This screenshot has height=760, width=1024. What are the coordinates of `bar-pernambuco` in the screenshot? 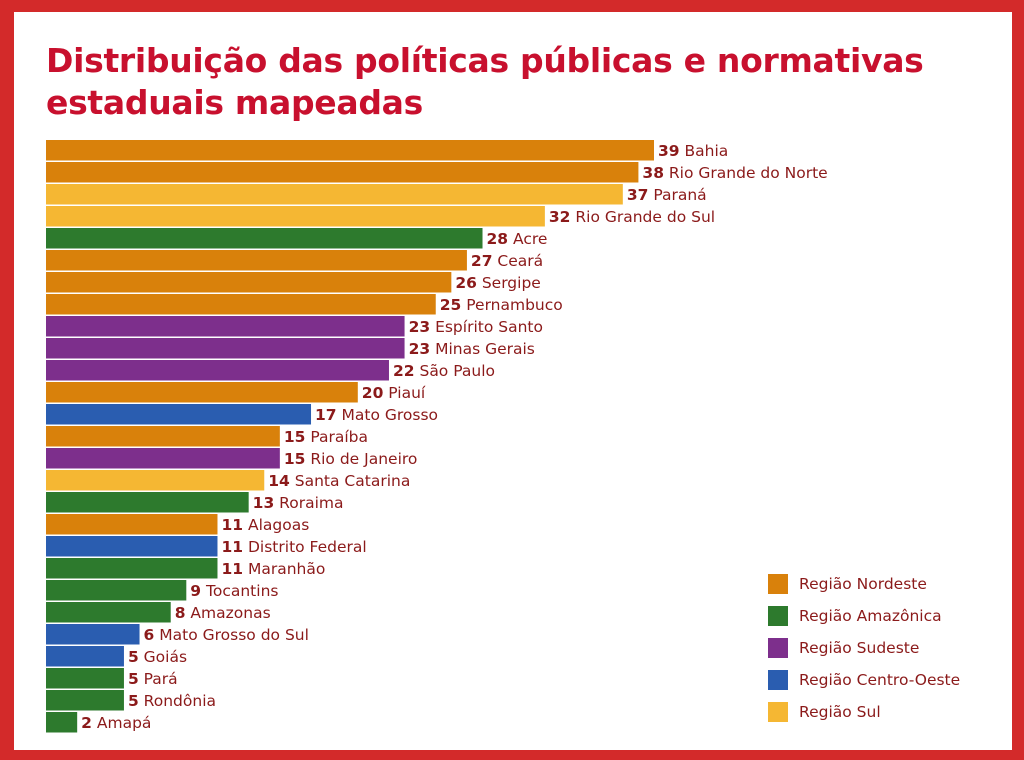 It's located at (241, 304).